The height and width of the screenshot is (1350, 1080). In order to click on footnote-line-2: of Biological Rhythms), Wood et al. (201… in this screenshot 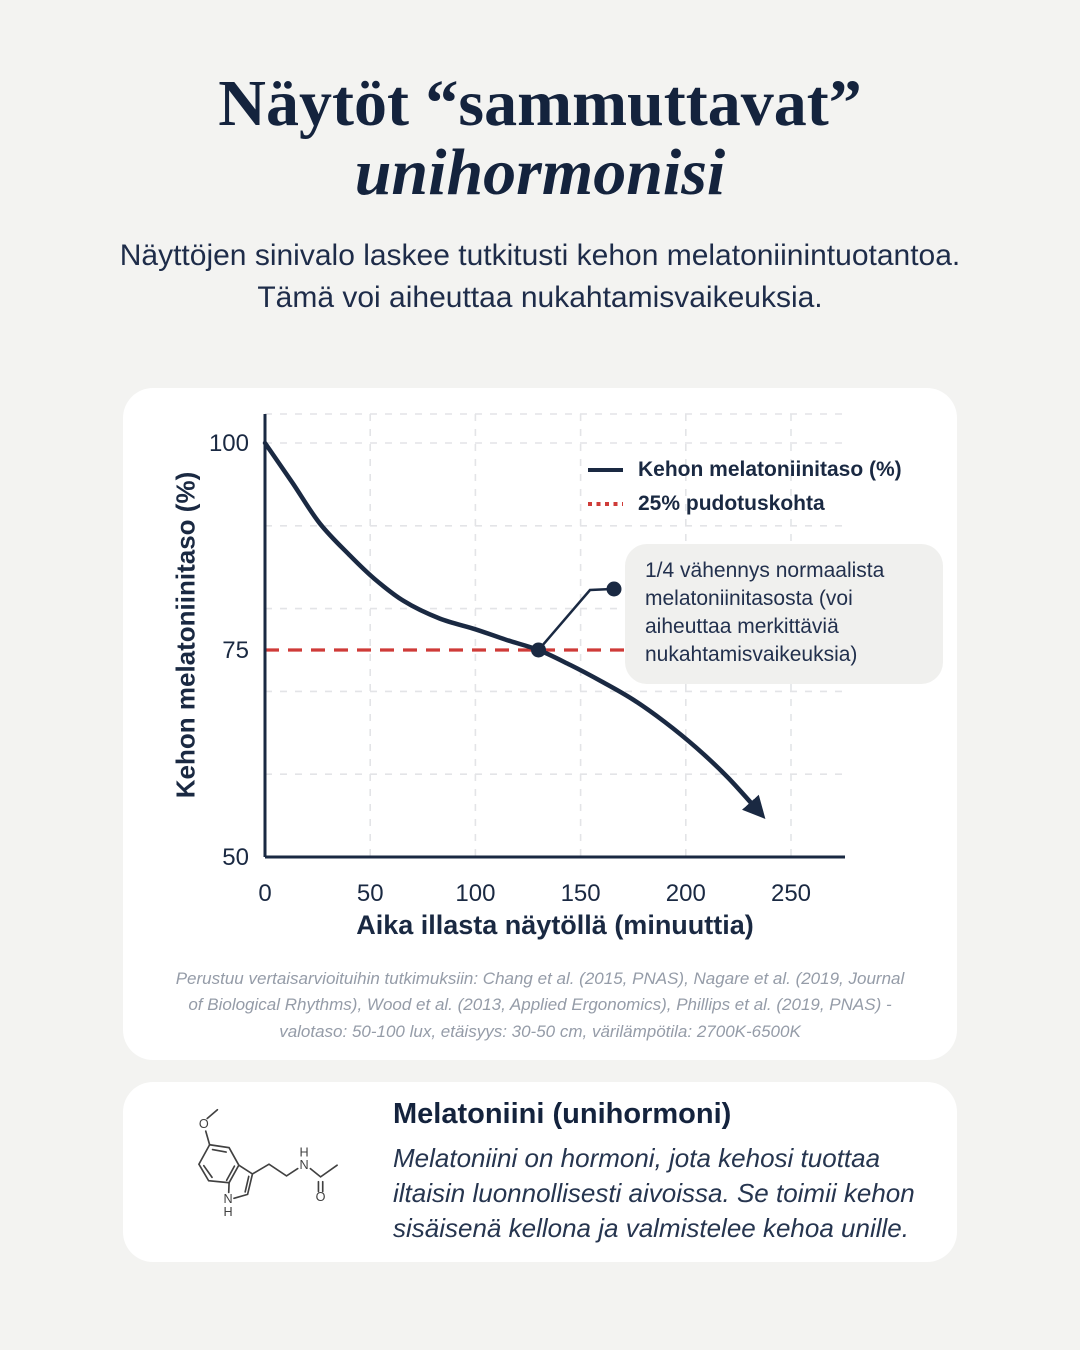, I will do `click(540, 1005)`.